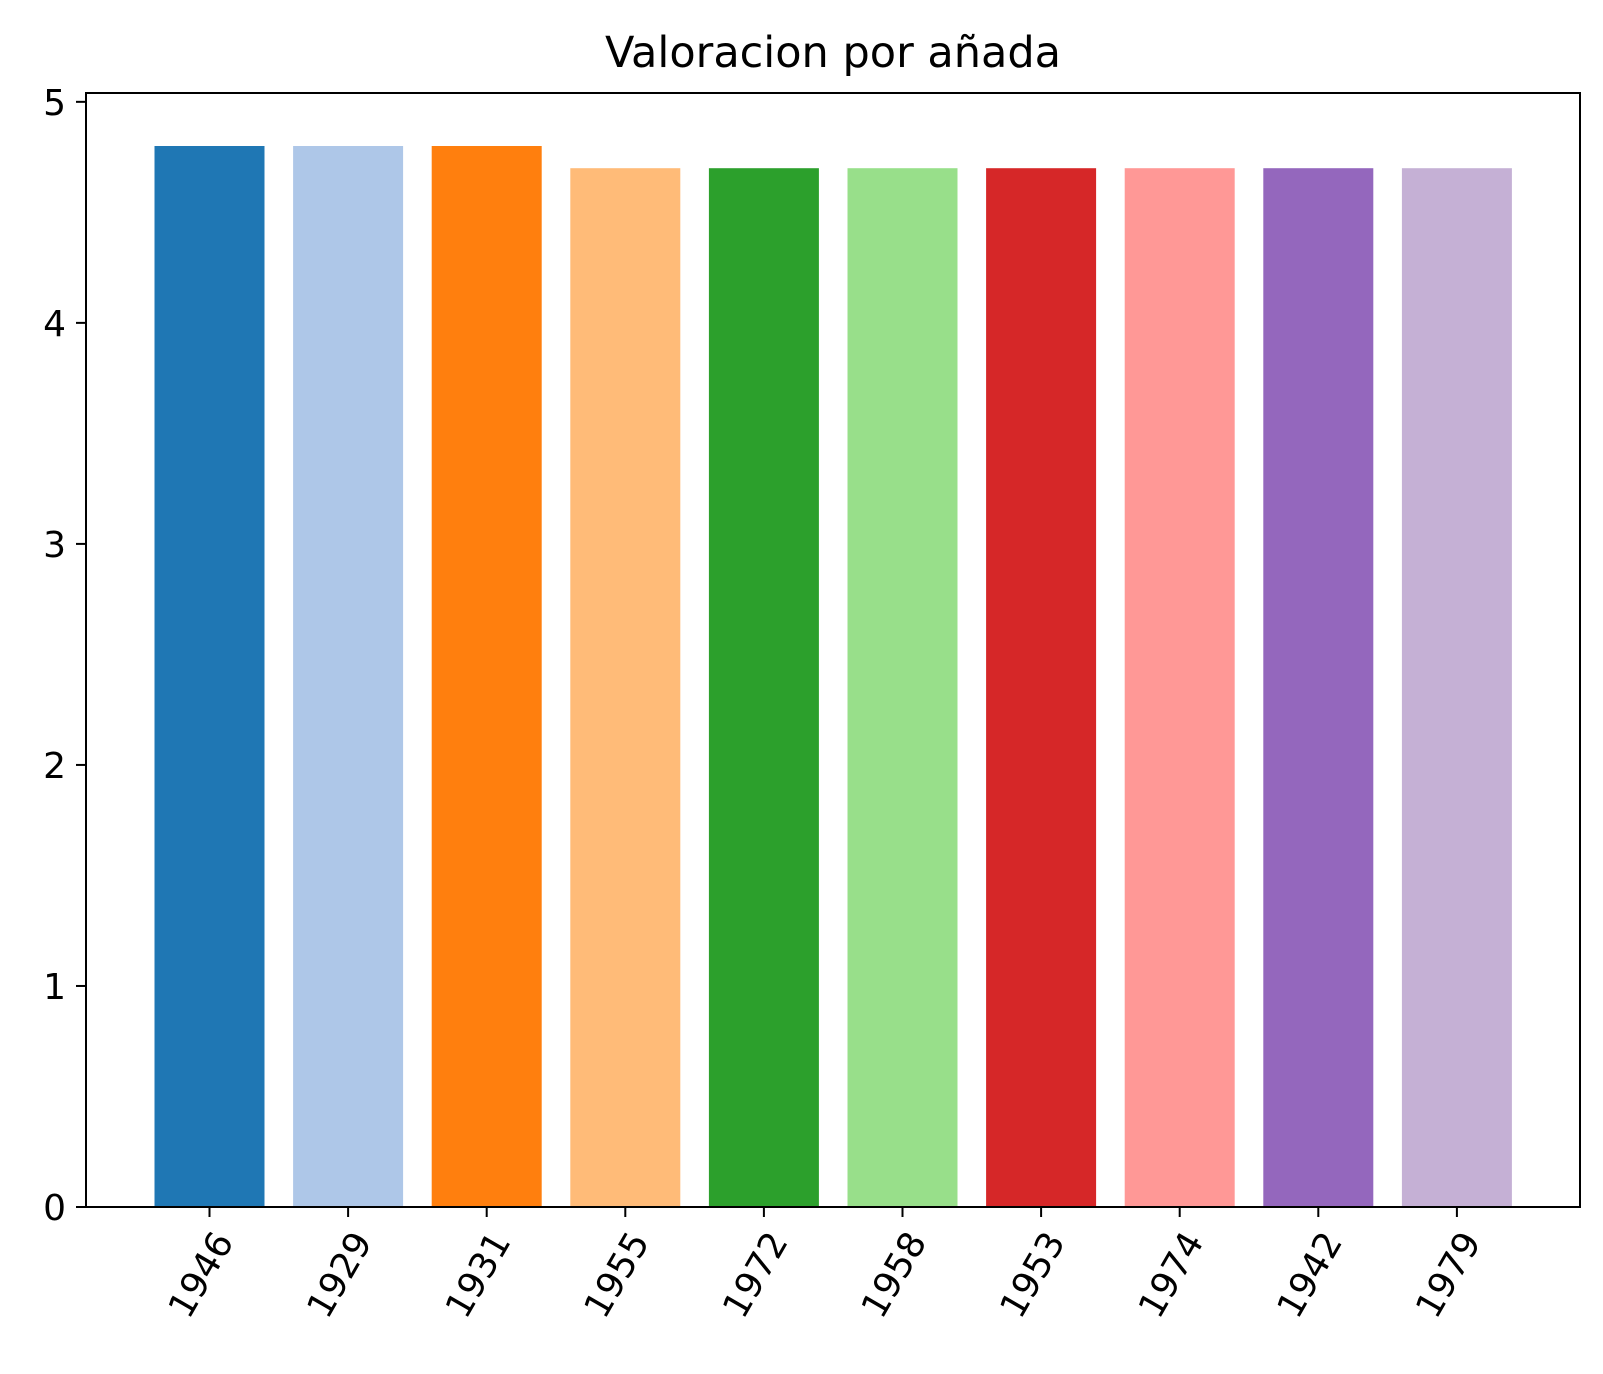  What do you see at coordinates (1032, 1275) in the screenshot?
I see `x-tick-label: 1953` at bounding box center [1032, 1275].